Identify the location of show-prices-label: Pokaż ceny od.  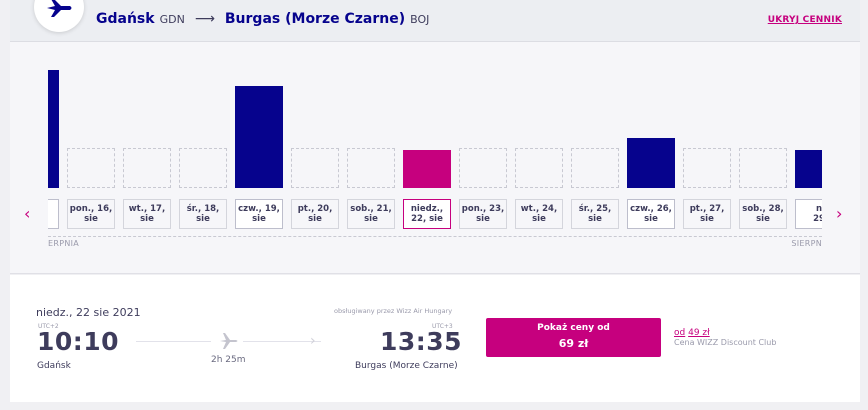
(573, 328).